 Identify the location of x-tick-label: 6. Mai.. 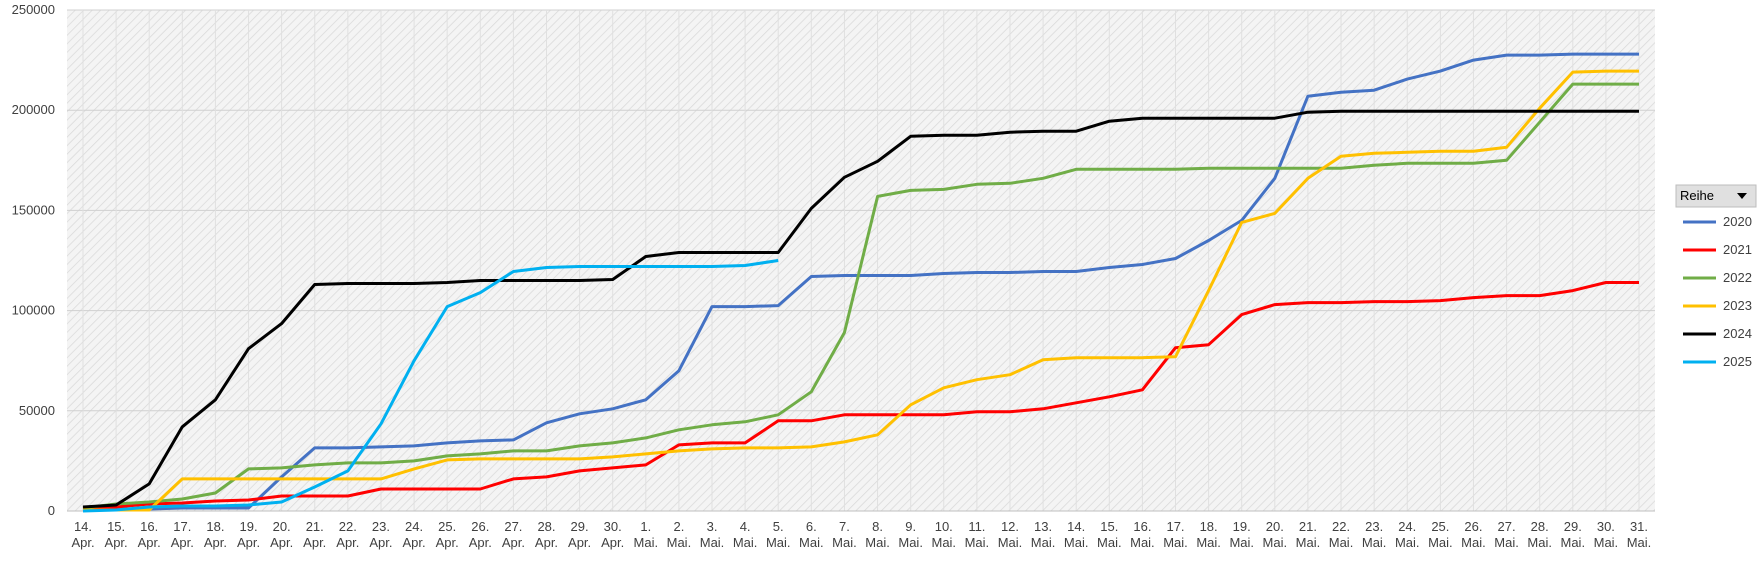
(811, 534).